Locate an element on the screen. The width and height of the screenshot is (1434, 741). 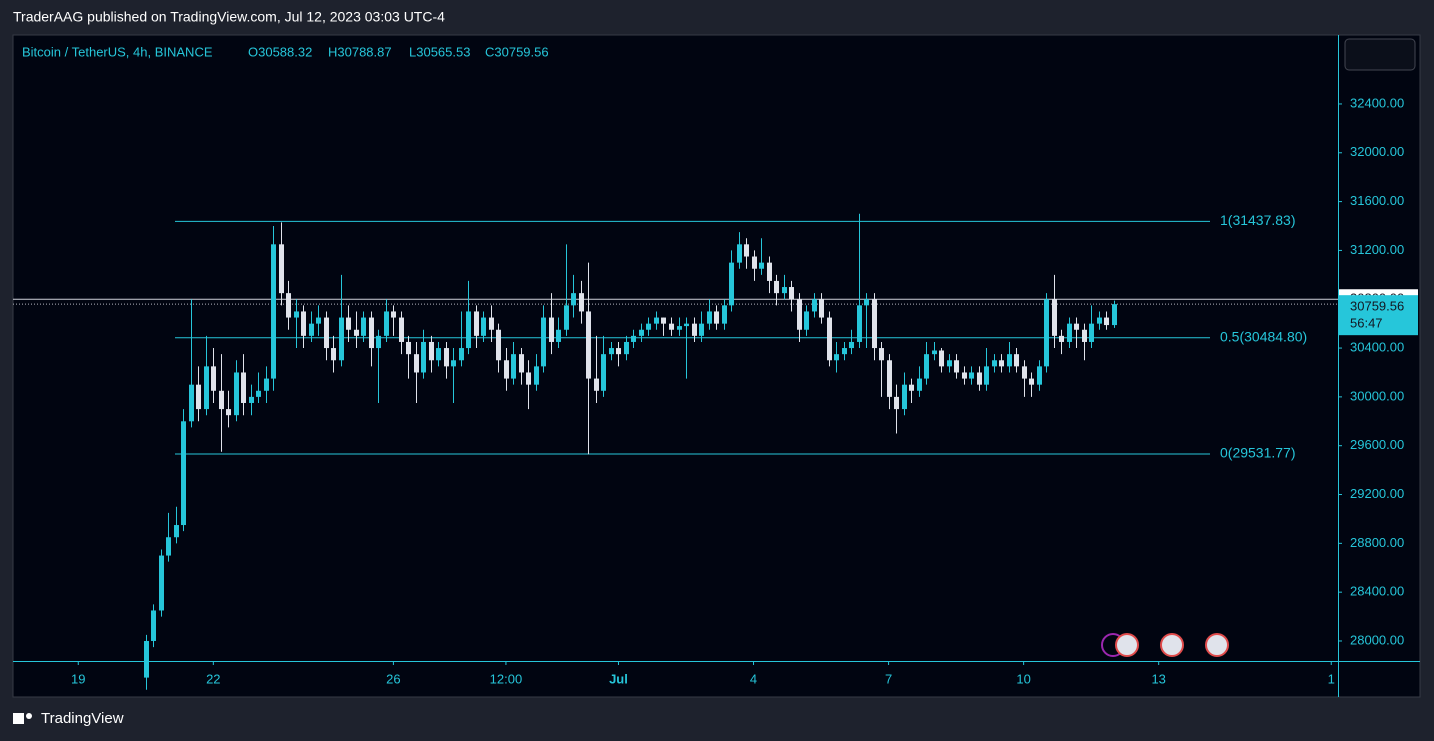
logo-mark is located at coordinates (29, 716).